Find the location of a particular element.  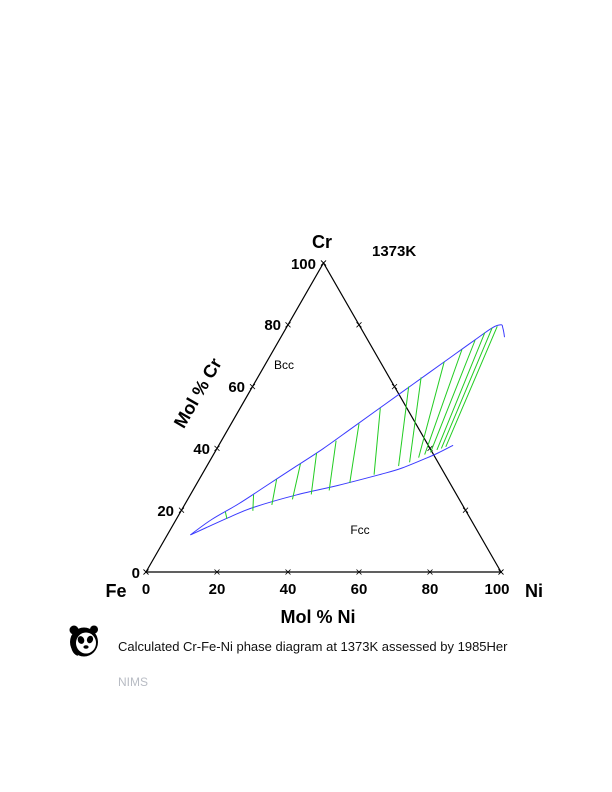

fcc-phase-boundary is located at coordinates (322, 490).